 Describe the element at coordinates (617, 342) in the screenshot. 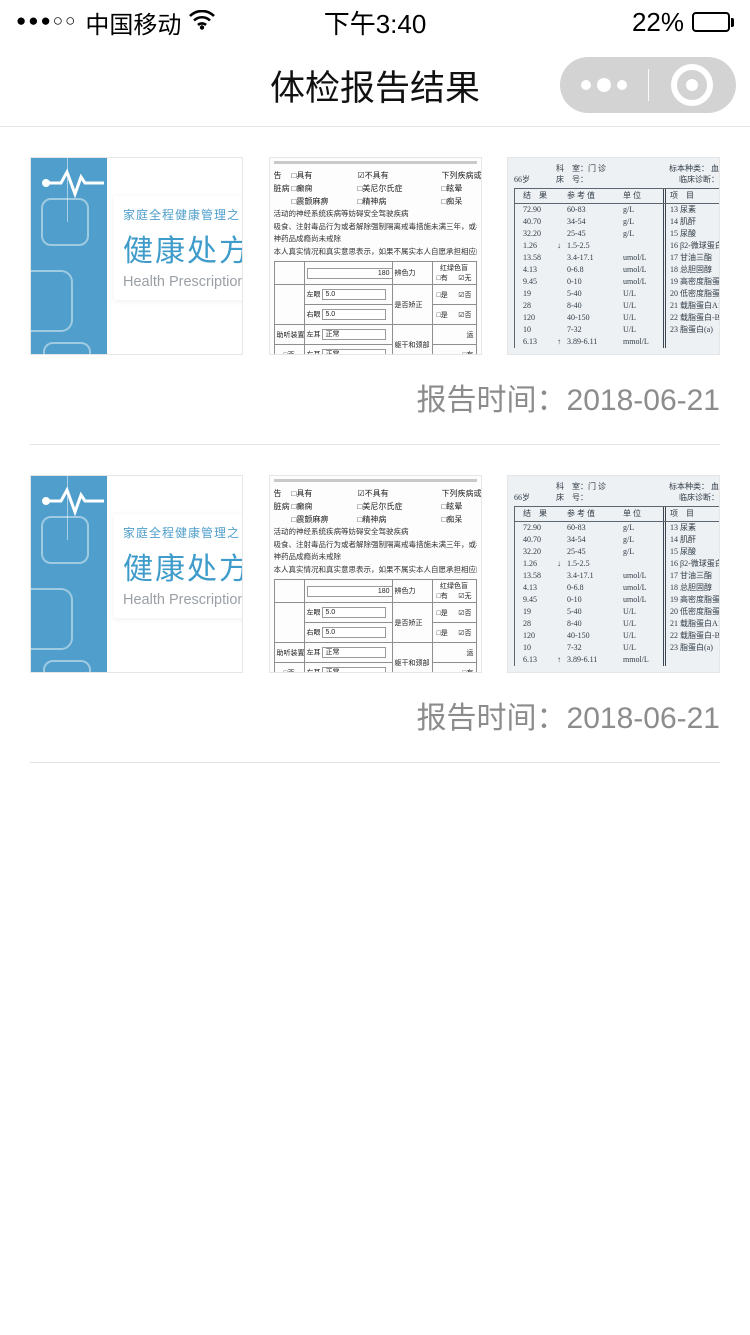

I see `lab-data-row: 6.13 ↑ 3.89-6.11 mmol/L` at that location.